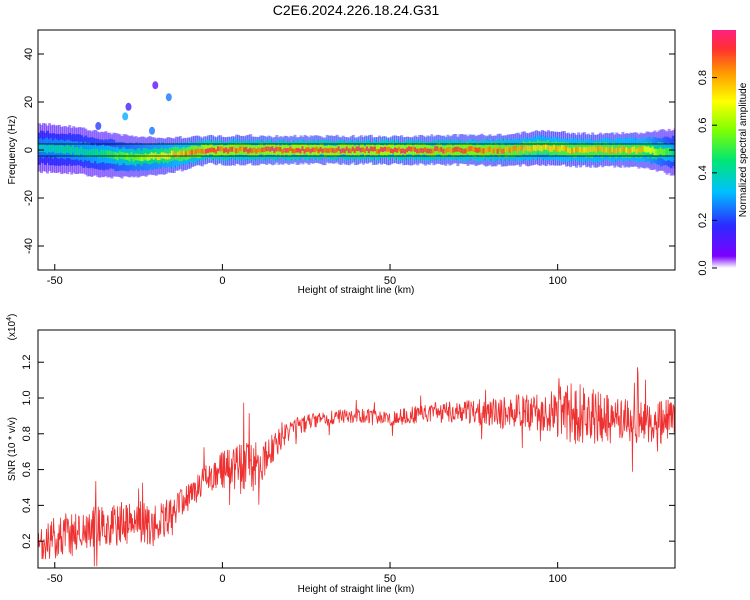 Image resolution: width=750 pixels, height=600 pixels. Describe the element at coordinates (703, 220) in the screenshot. I see `colorbar-tick-label: 0.2` at that location.